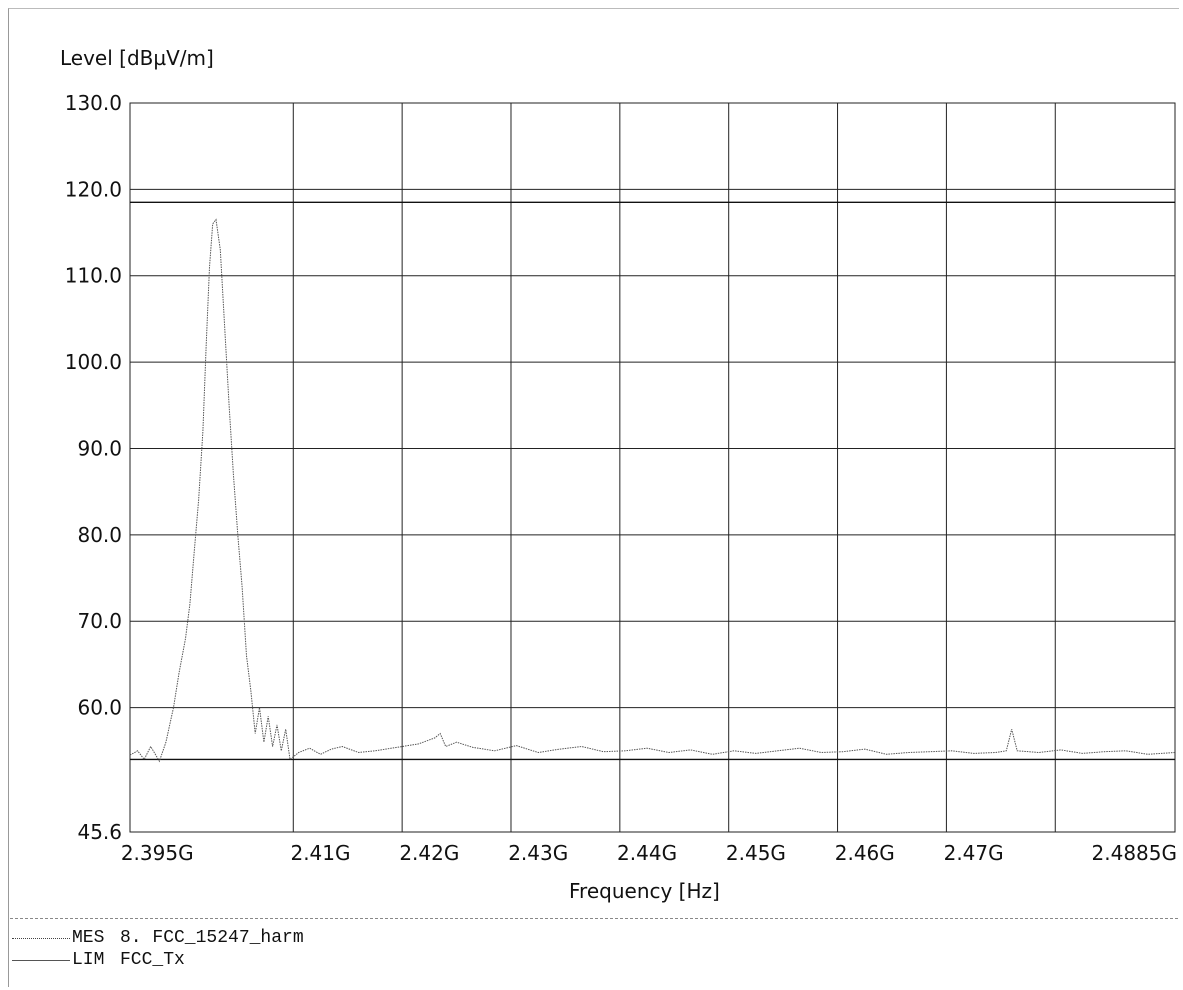 This screenshot has width=1183, height=990. I want to click on x-tick-label-1: 2.41G, so click(320, 853).